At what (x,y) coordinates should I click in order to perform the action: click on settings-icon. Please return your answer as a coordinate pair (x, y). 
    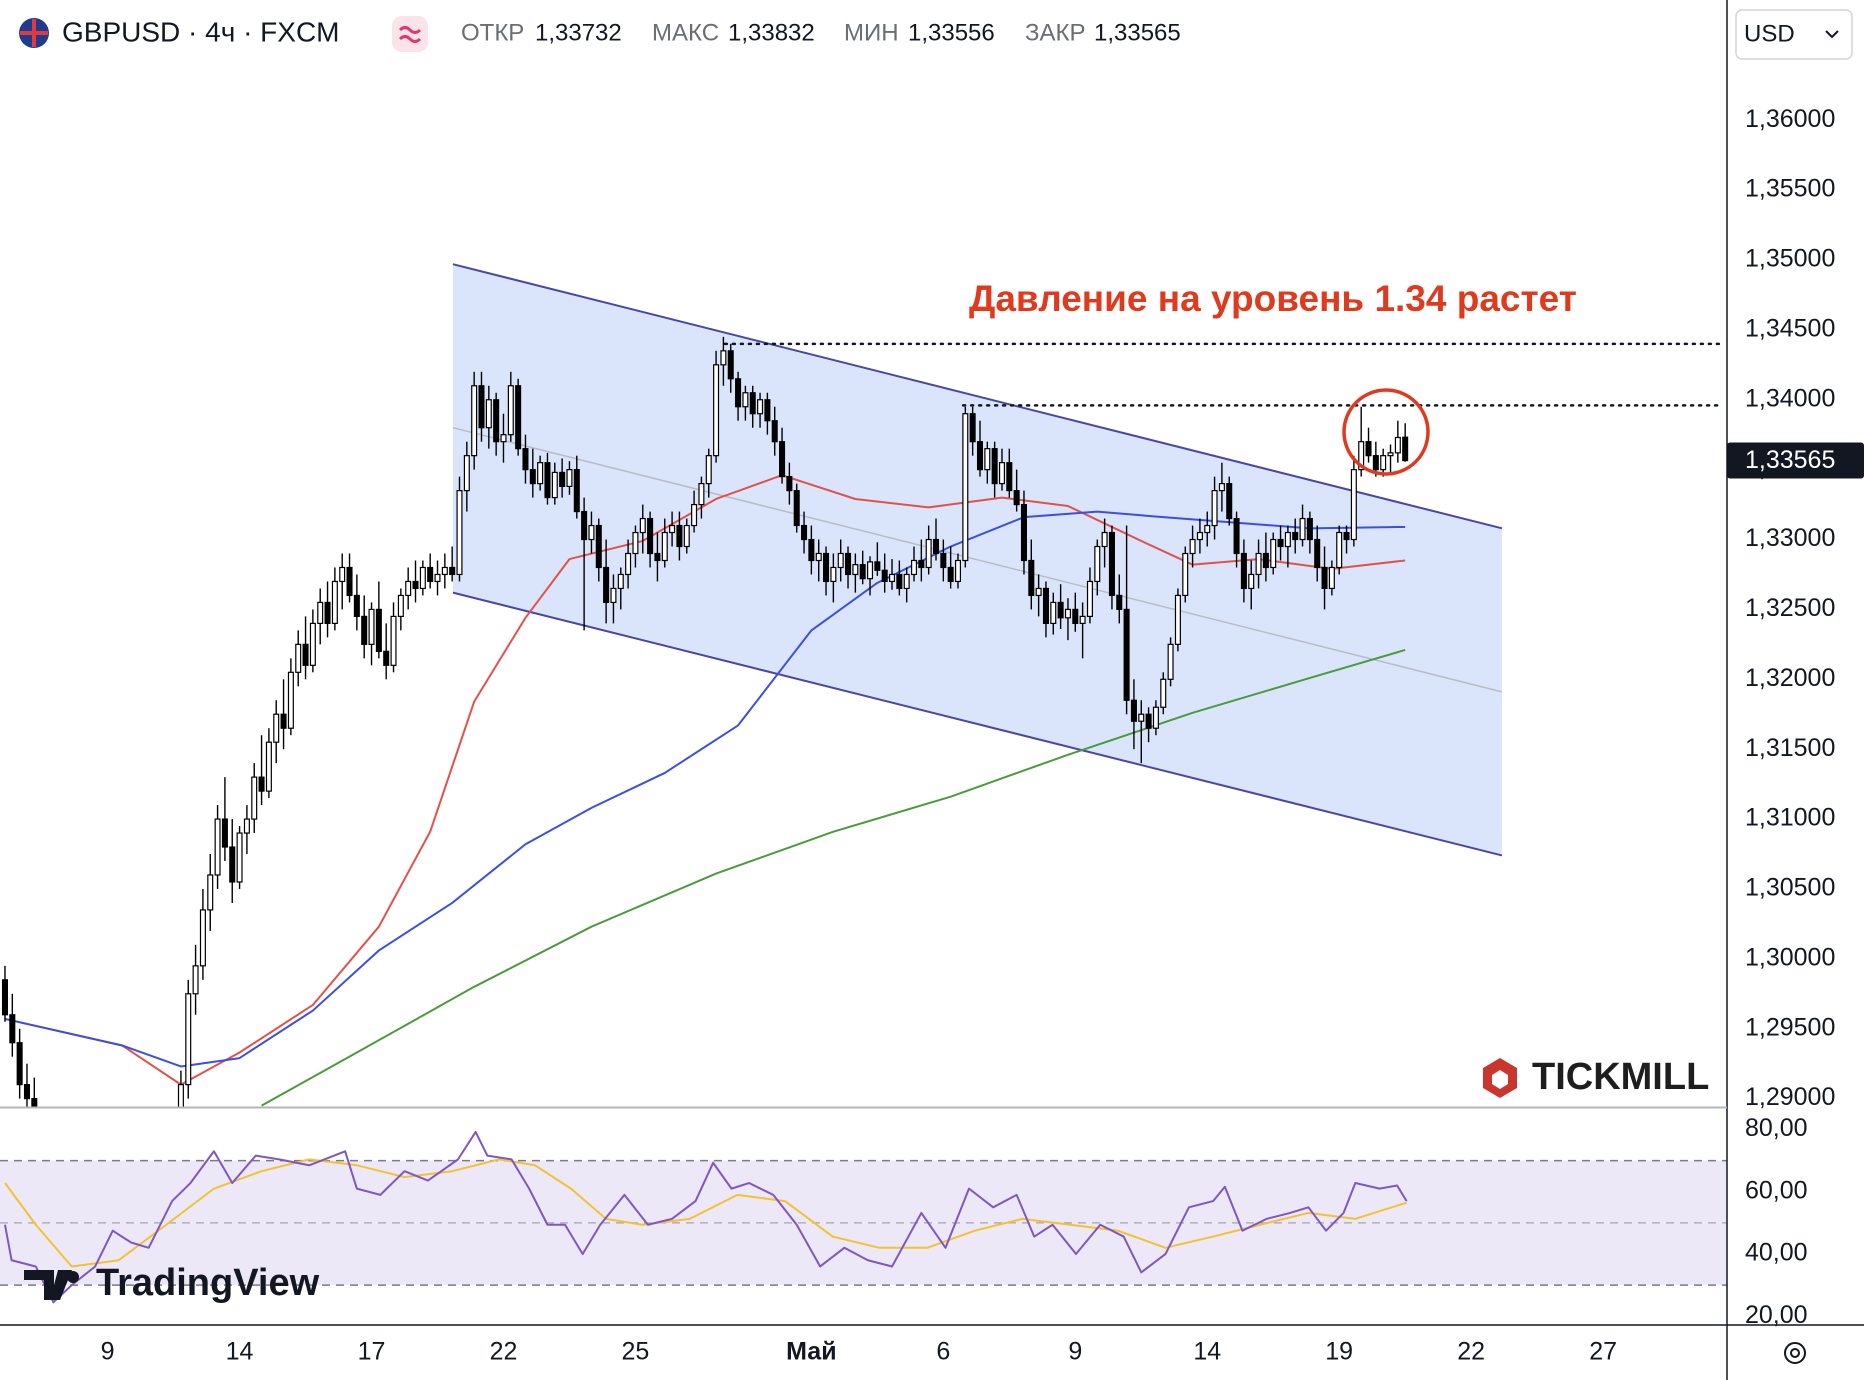
    Looking at the image, I should click on (1795, 1353).